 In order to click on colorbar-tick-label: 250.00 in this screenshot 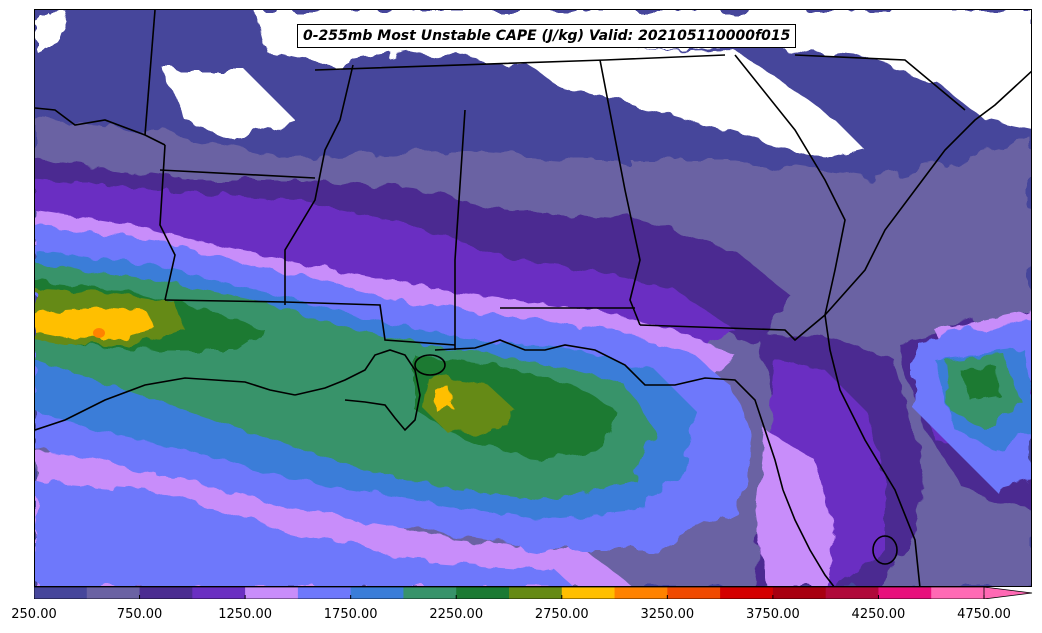, I will do `click(34, 614)`.